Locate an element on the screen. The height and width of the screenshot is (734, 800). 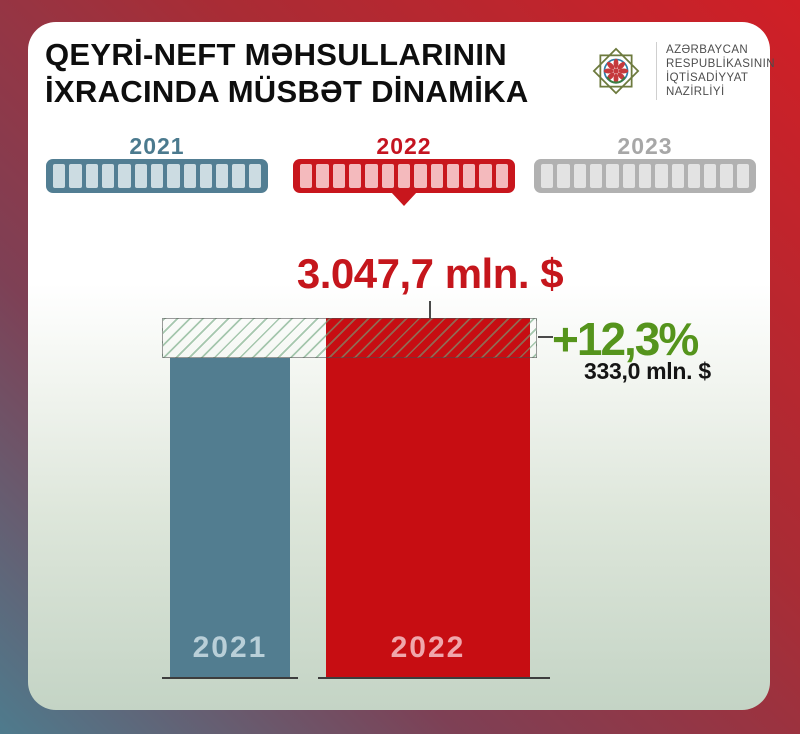
growth-hatch-band is located at coordinates (349, 338).